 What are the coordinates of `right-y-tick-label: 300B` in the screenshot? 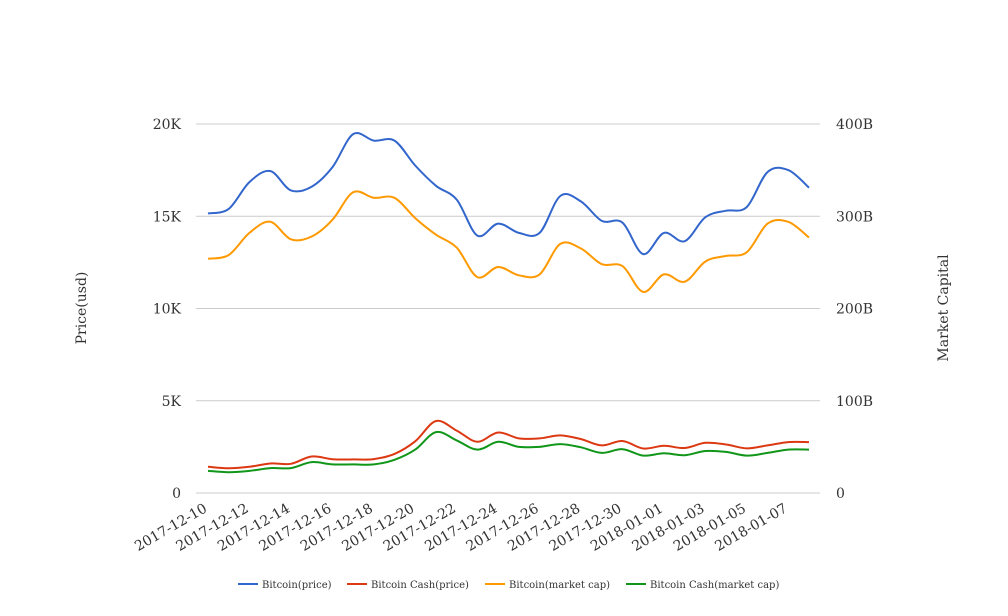 It's located at (854, 217).